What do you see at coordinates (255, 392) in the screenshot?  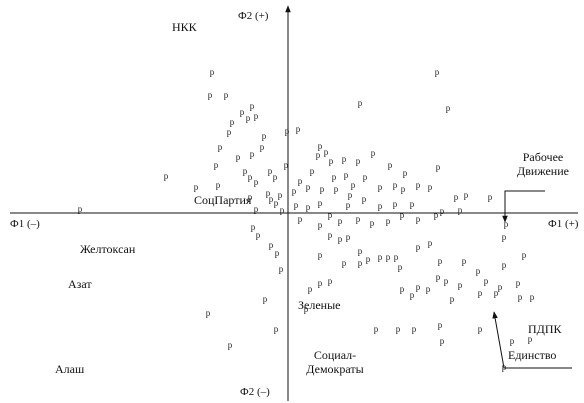 I see `y-axis-label: Ф2 (–)` at bounding box center [255, 392].